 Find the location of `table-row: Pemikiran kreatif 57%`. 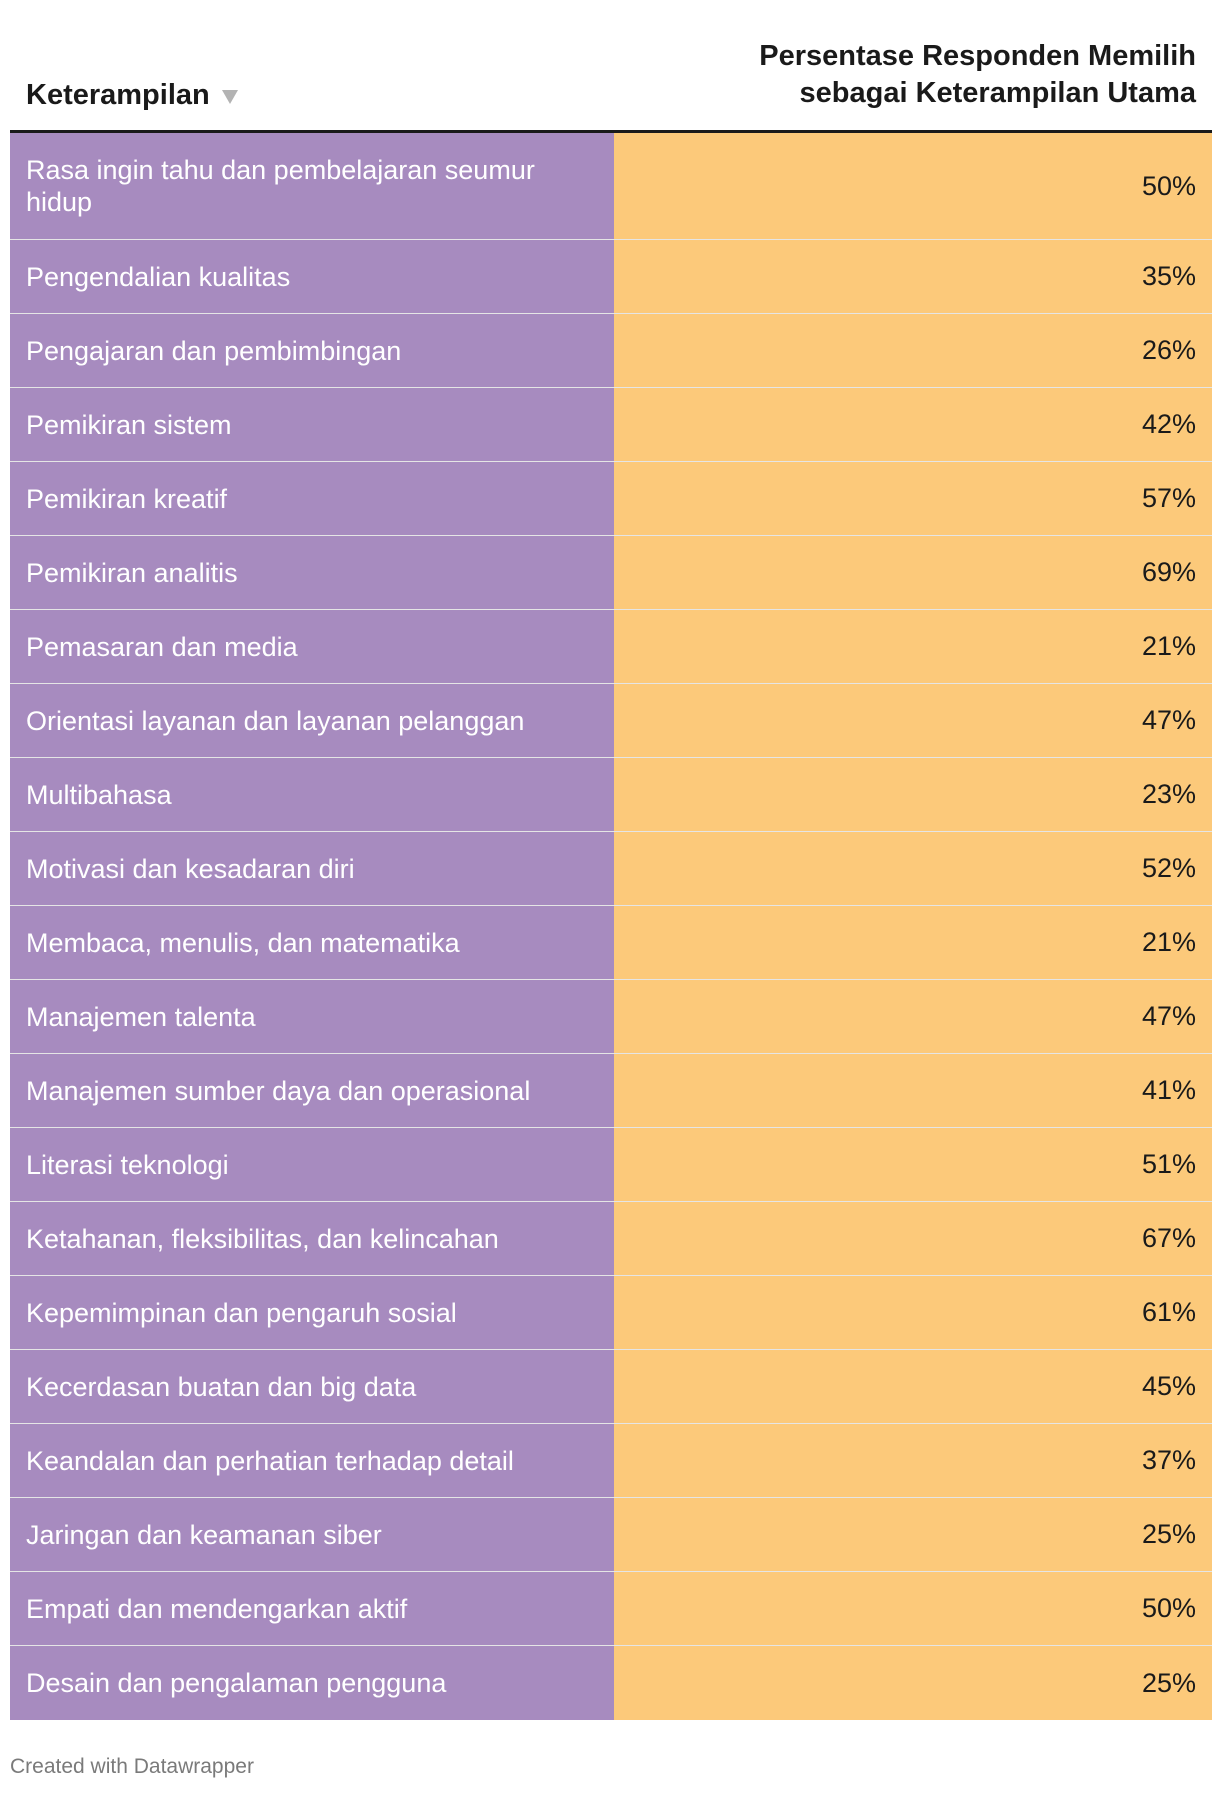

table-row: Pemikiran kreatif 57% is located at coordinates (611, 499).